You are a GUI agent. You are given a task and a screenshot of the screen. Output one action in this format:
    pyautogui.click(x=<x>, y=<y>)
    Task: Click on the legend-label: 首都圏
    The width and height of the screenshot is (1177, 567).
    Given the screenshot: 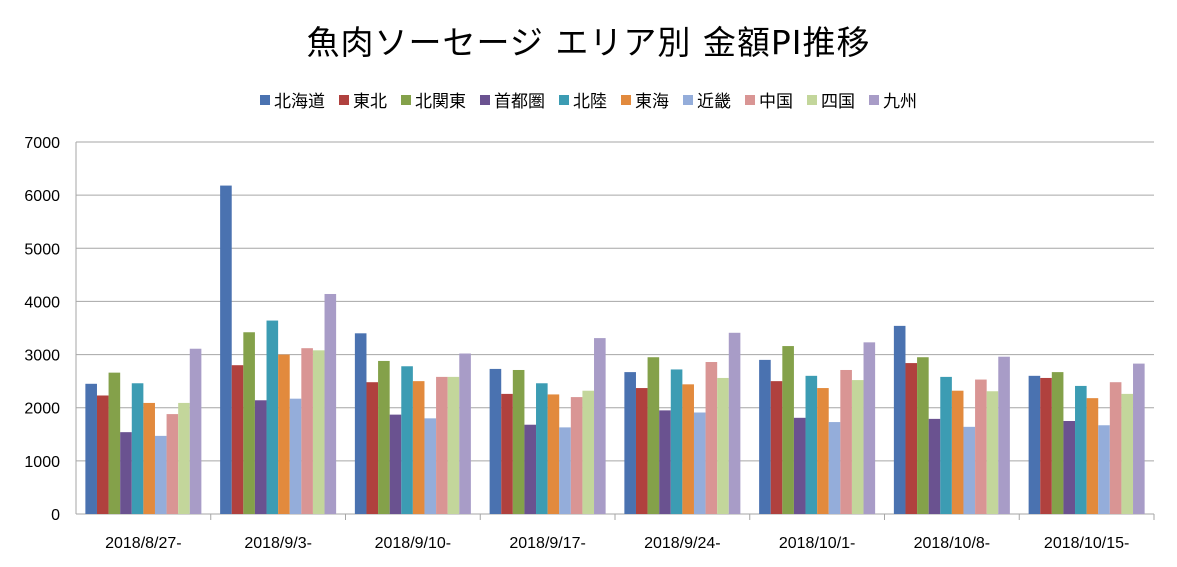 What is the action you would take?
    pyautogui.click(x=519, y=102)
    